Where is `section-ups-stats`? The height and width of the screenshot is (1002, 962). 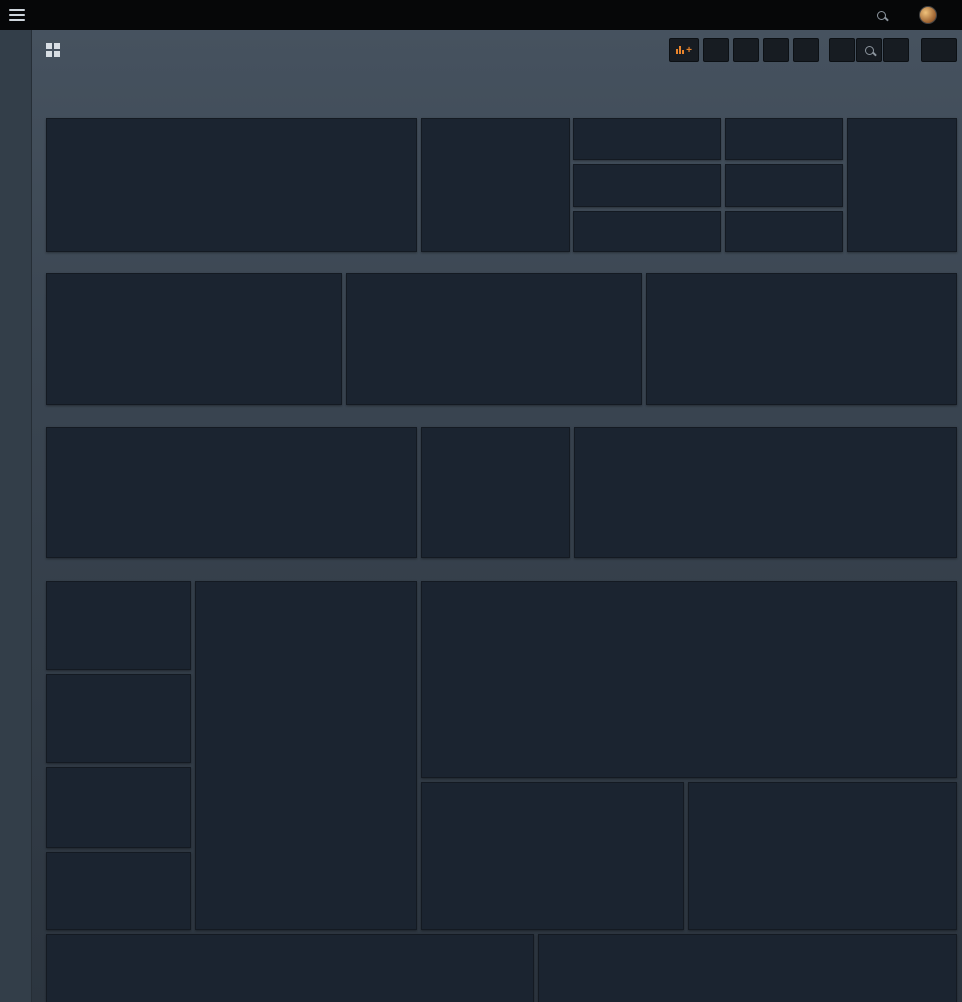 section-ups-stats is located at coordinates (49, 103).